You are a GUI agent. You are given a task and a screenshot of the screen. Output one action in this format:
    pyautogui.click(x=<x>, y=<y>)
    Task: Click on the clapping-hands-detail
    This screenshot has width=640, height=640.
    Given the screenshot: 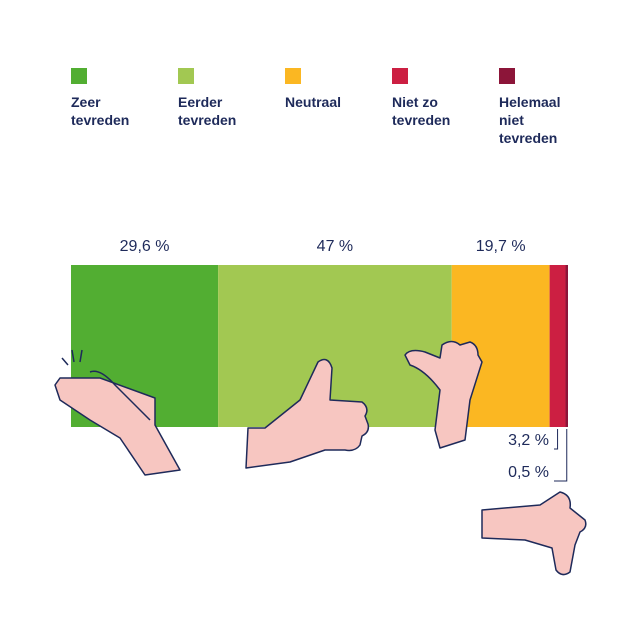 What is the action you would take?
    pyautogui.click(x=120, y=395)
    